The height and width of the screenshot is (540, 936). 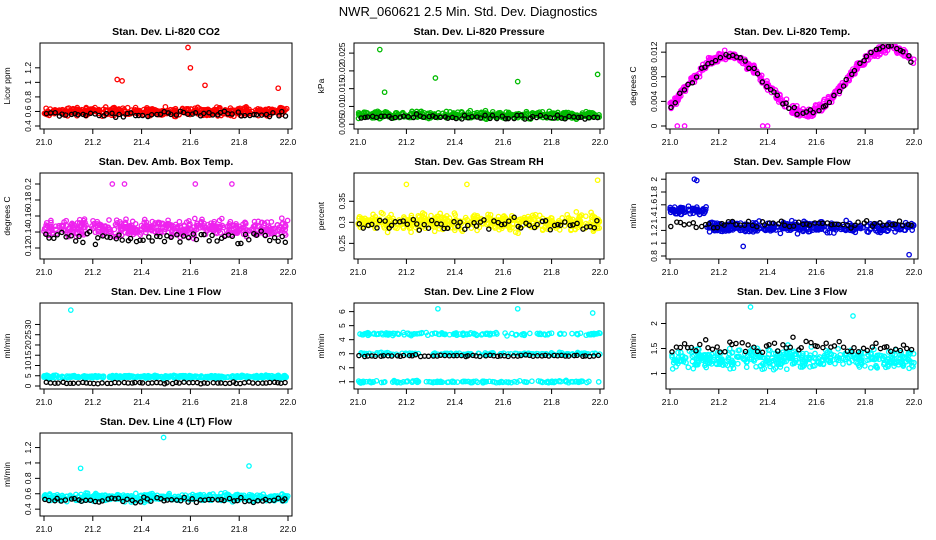 I want to click on panel-title: Stan. Dev. Gas Stream RH, so click(x=478, y=162).